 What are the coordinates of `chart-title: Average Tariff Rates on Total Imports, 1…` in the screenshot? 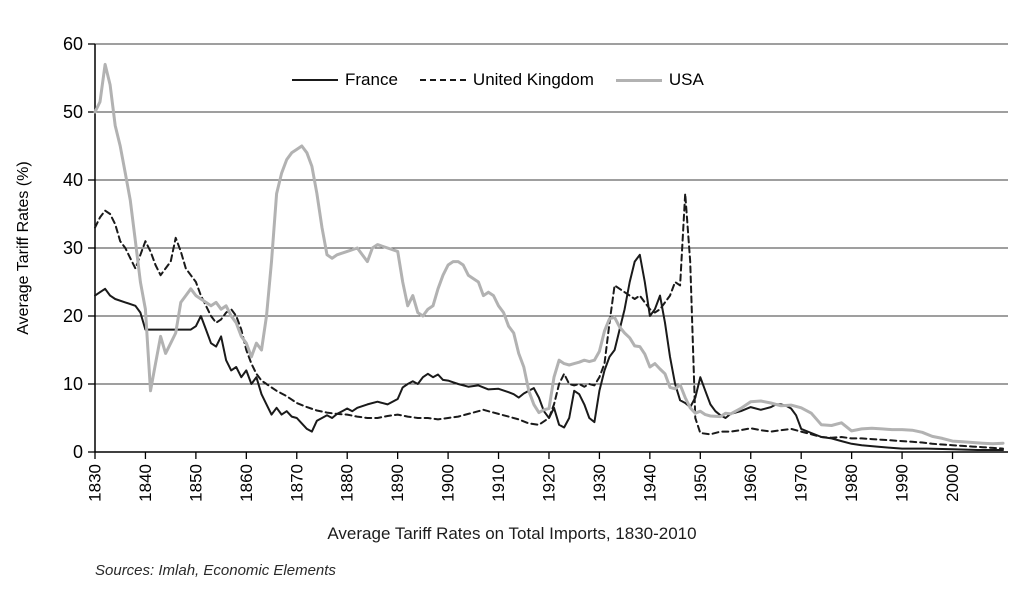 It's located at (512, 533).